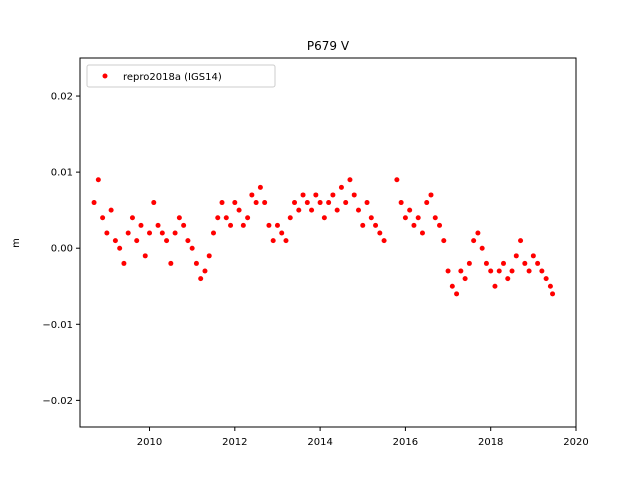 This screenshot has width=640, height=480. I want to click on legend-marker, so click(105, 76).